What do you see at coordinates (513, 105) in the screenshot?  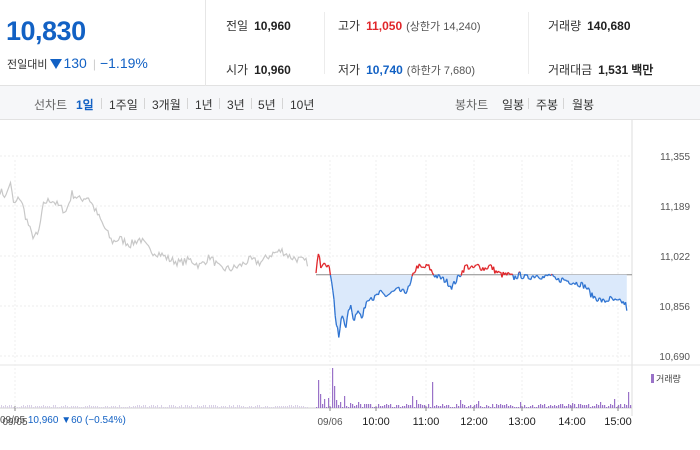 I see `candle-tab-daily: 일봉` at bounding box center [513, 105].